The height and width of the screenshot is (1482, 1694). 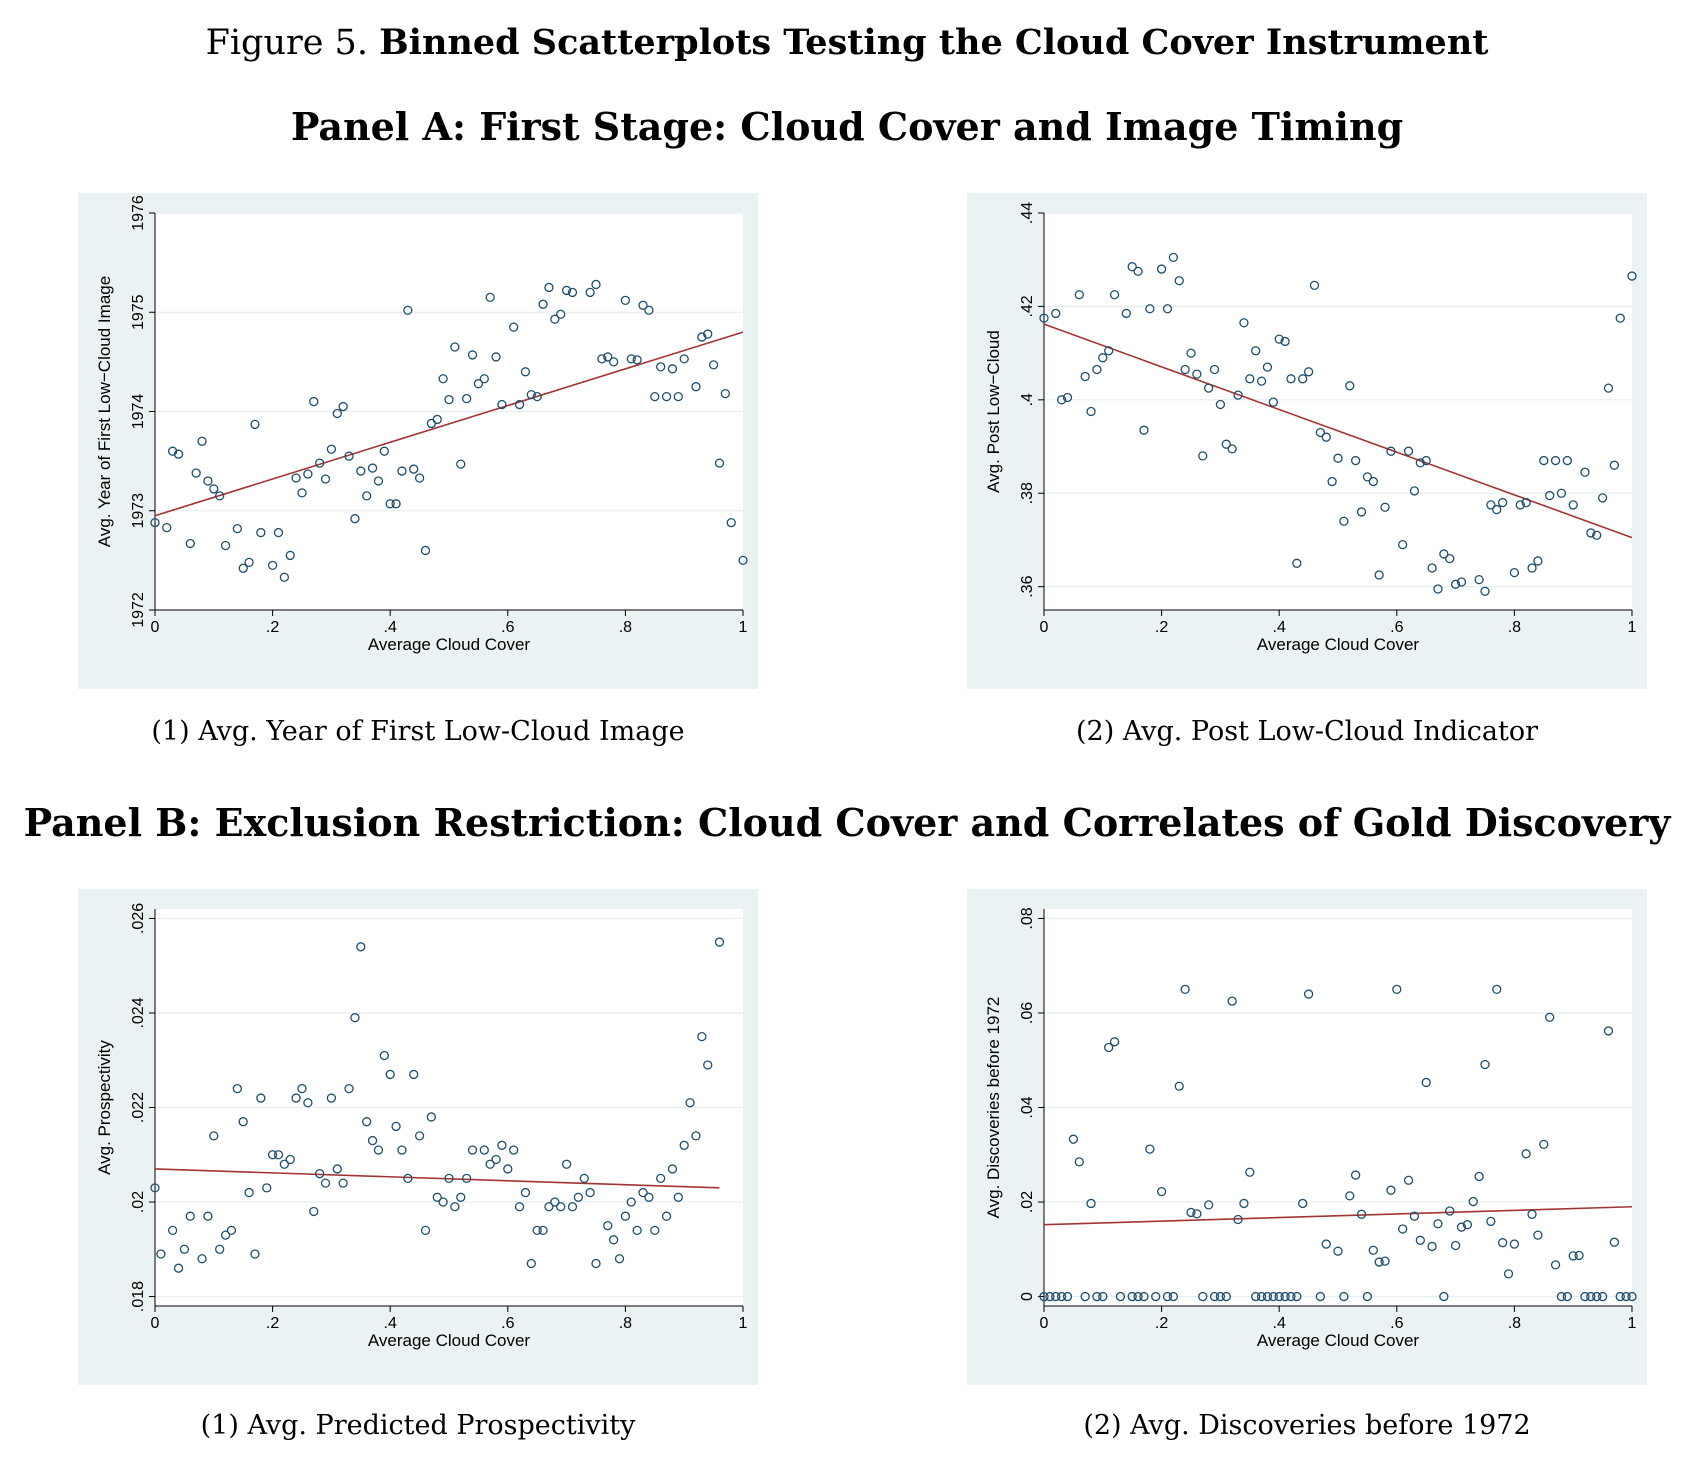 What do you see at coordinates (138, 412) in the screenshot?
I see `y-tick-label: 1974` at bounding box center [138, 412].